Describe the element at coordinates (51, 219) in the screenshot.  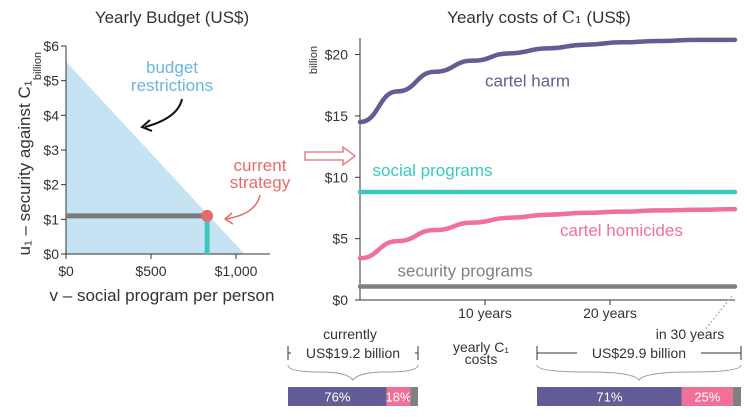
I see `budget-y-tick-label: $1` at that location.